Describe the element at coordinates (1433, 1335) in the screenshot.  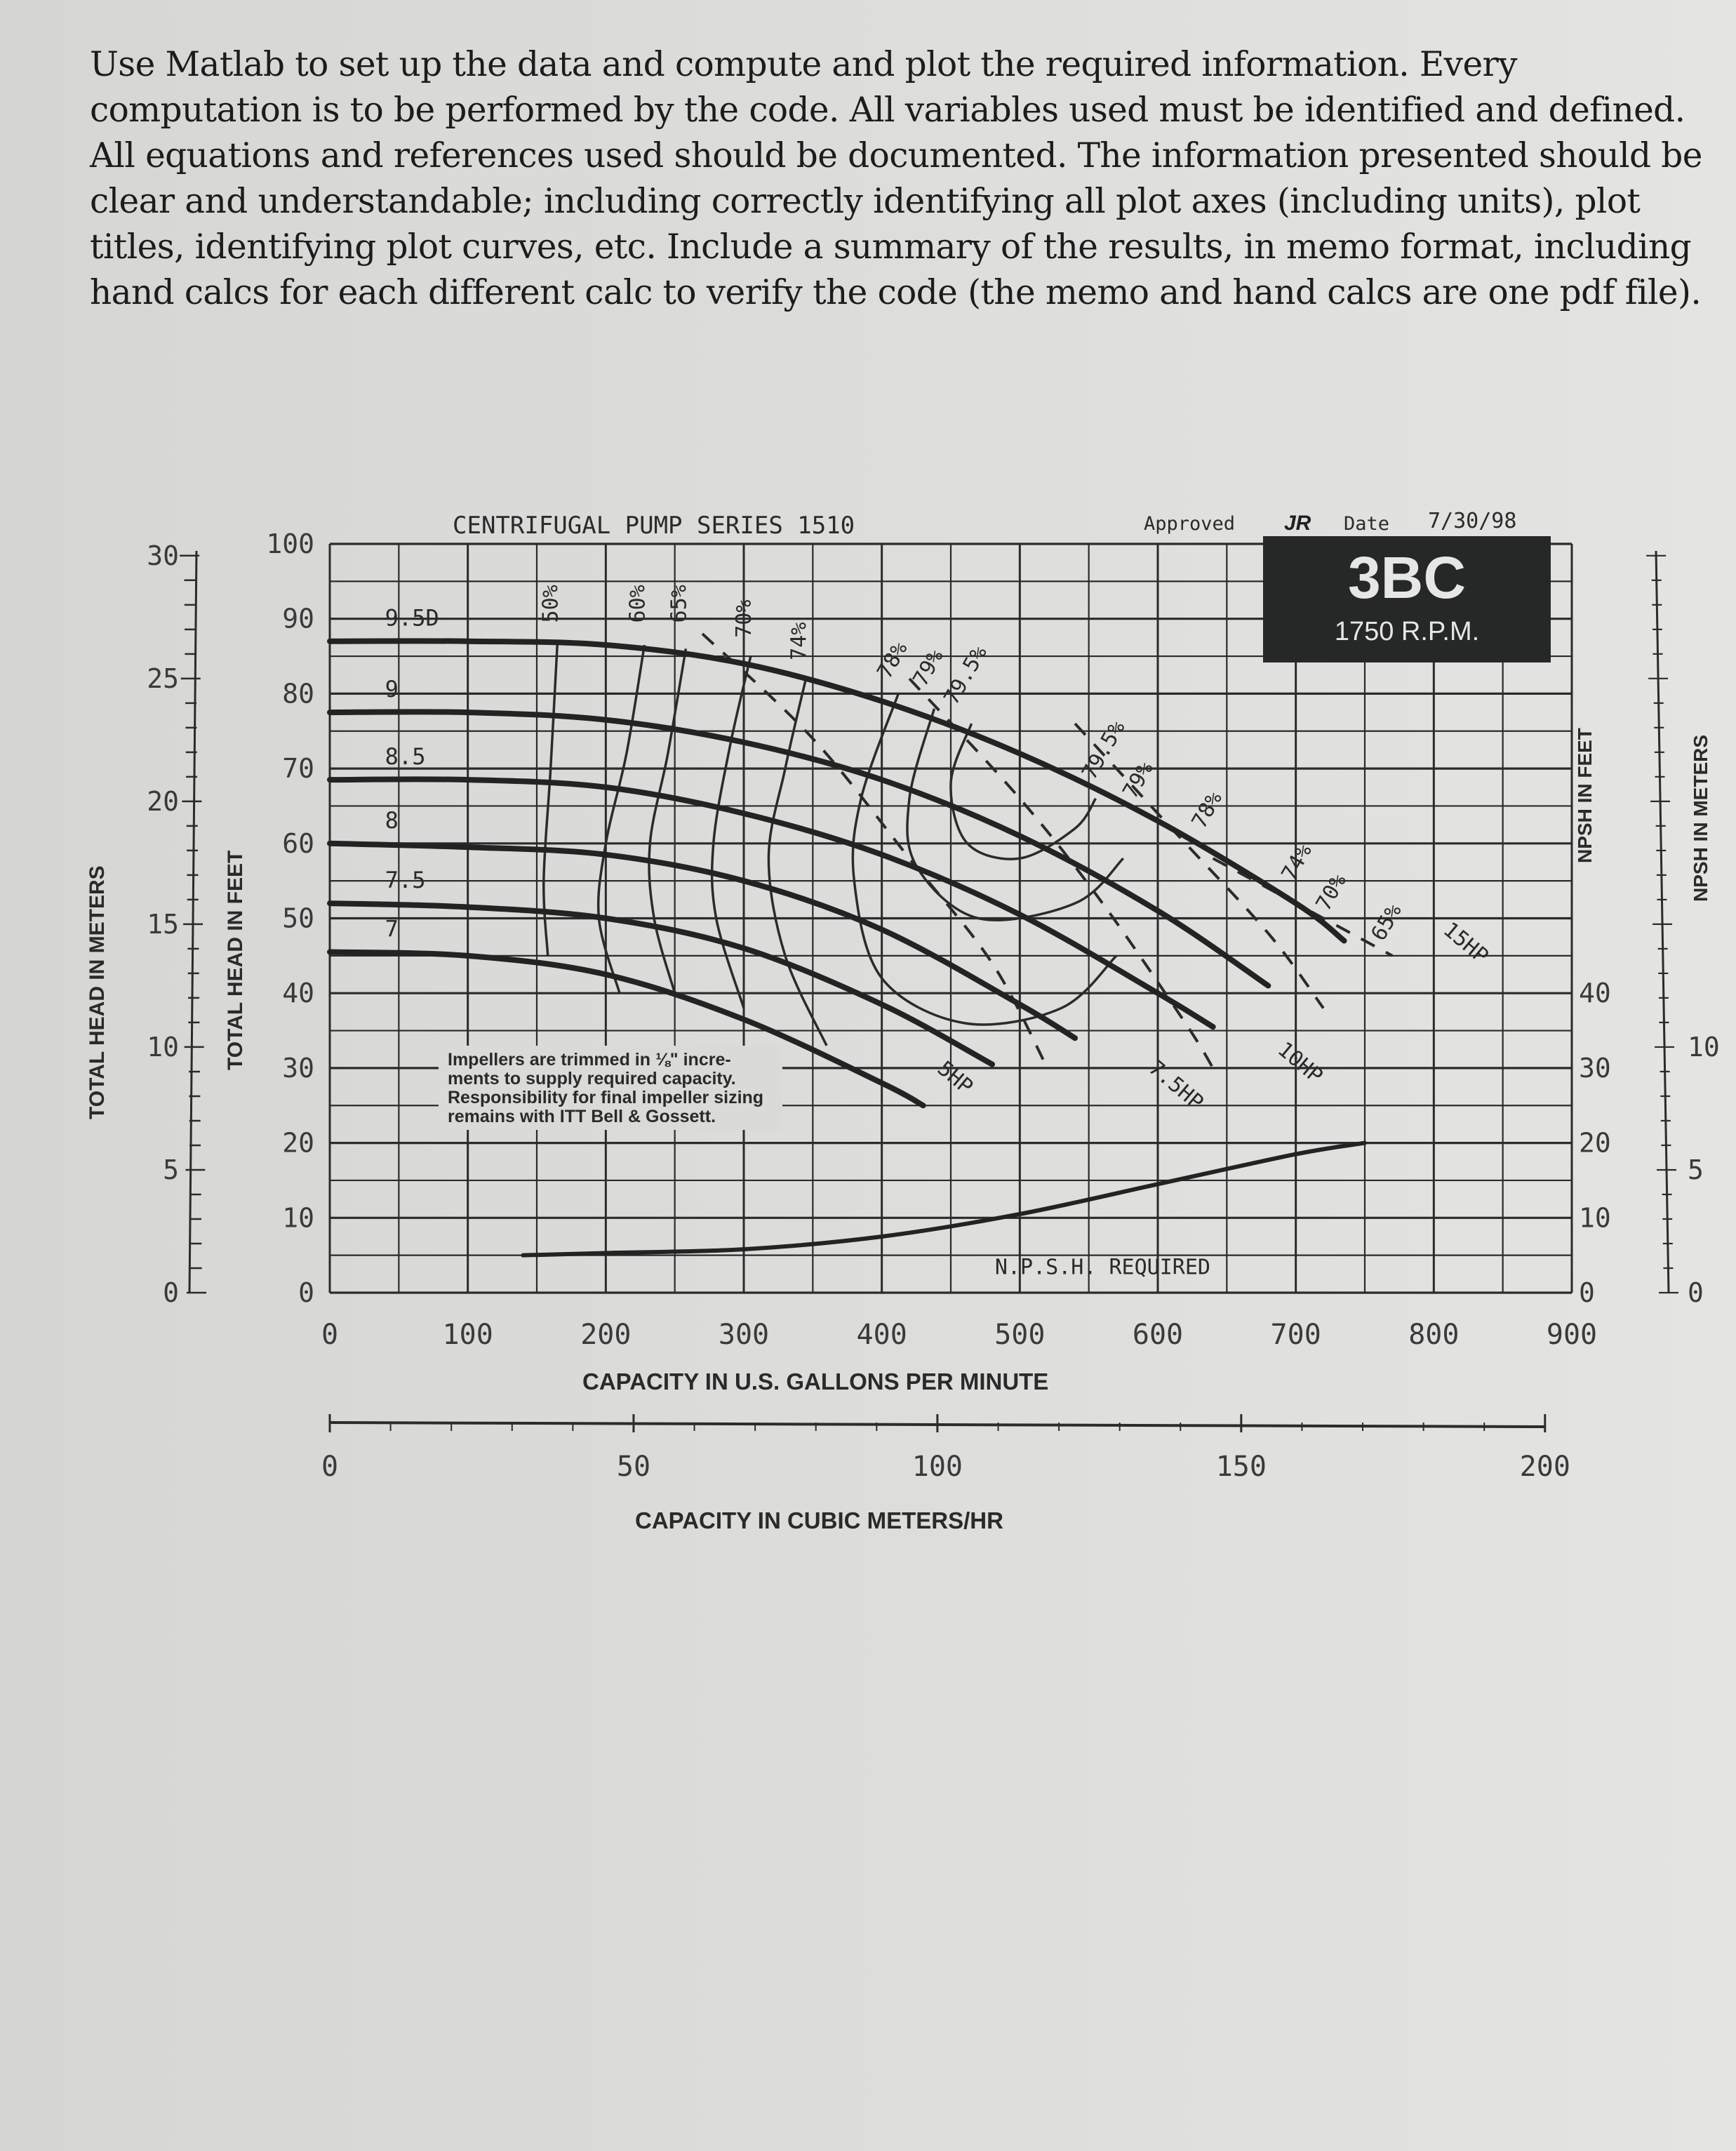
I see `x-tick-label-gpm: 800` at that location.